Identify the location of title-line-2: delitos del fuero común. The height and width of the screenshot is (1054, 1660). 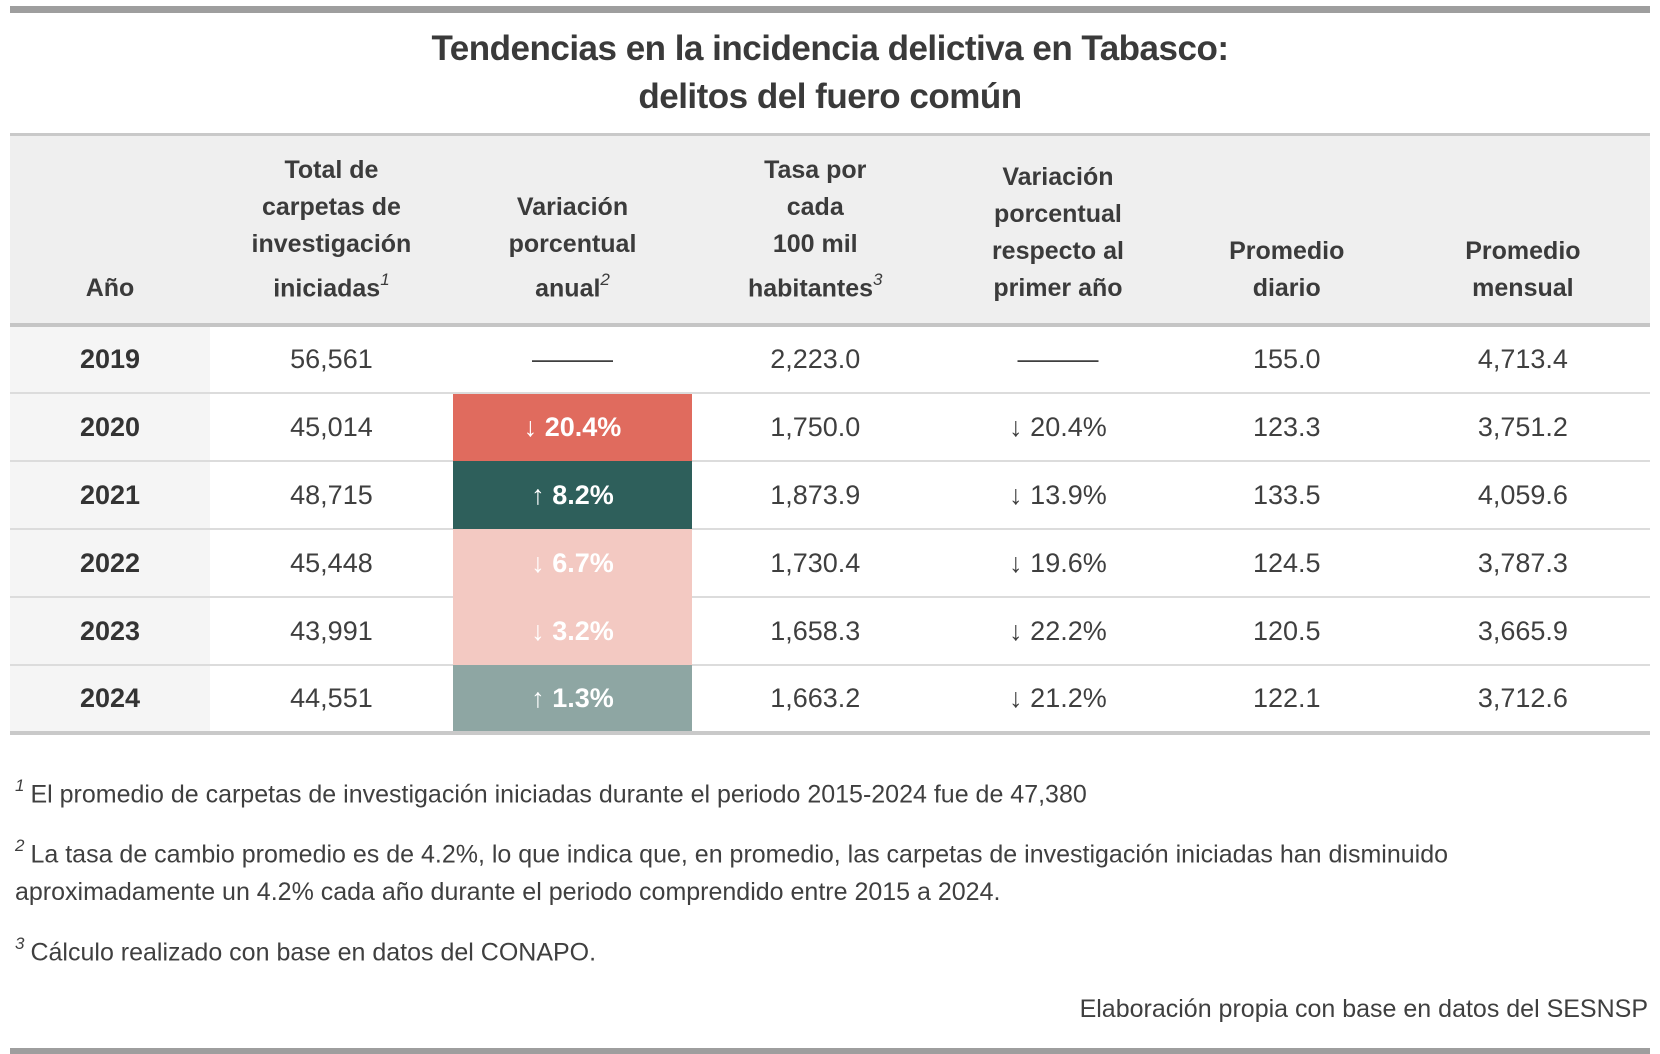
(830, 96).